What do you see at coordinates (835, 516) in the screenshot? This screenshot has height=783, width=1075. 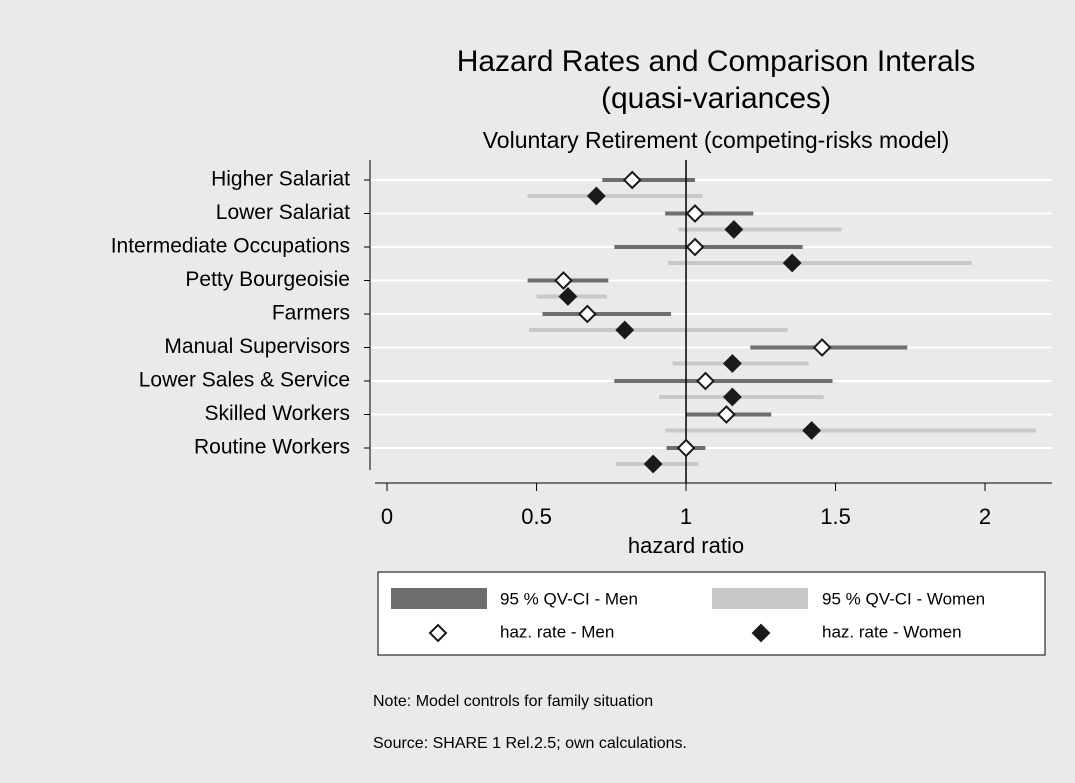 I see `x-tick-label: 1.5` at bounding box center [835, 516].